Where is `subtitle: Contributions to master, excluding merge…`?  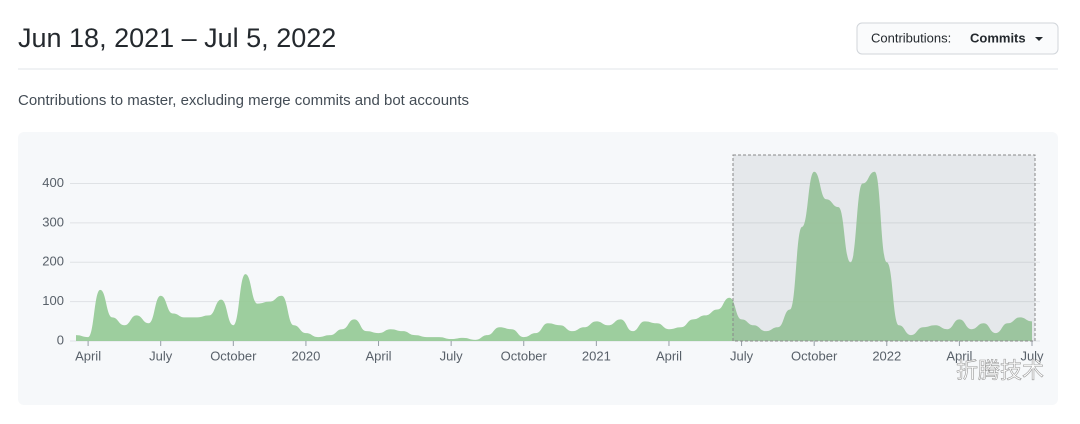
subtitle: Contributions to master, excluding merge… is located at coordinates (243, 100).